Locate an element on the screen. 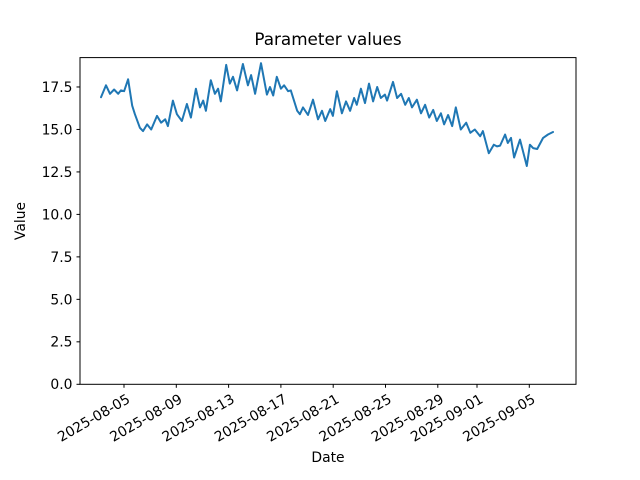 The image size is (640, 480). y-tick-label: 12.5 is located at coordinates (57, 173).